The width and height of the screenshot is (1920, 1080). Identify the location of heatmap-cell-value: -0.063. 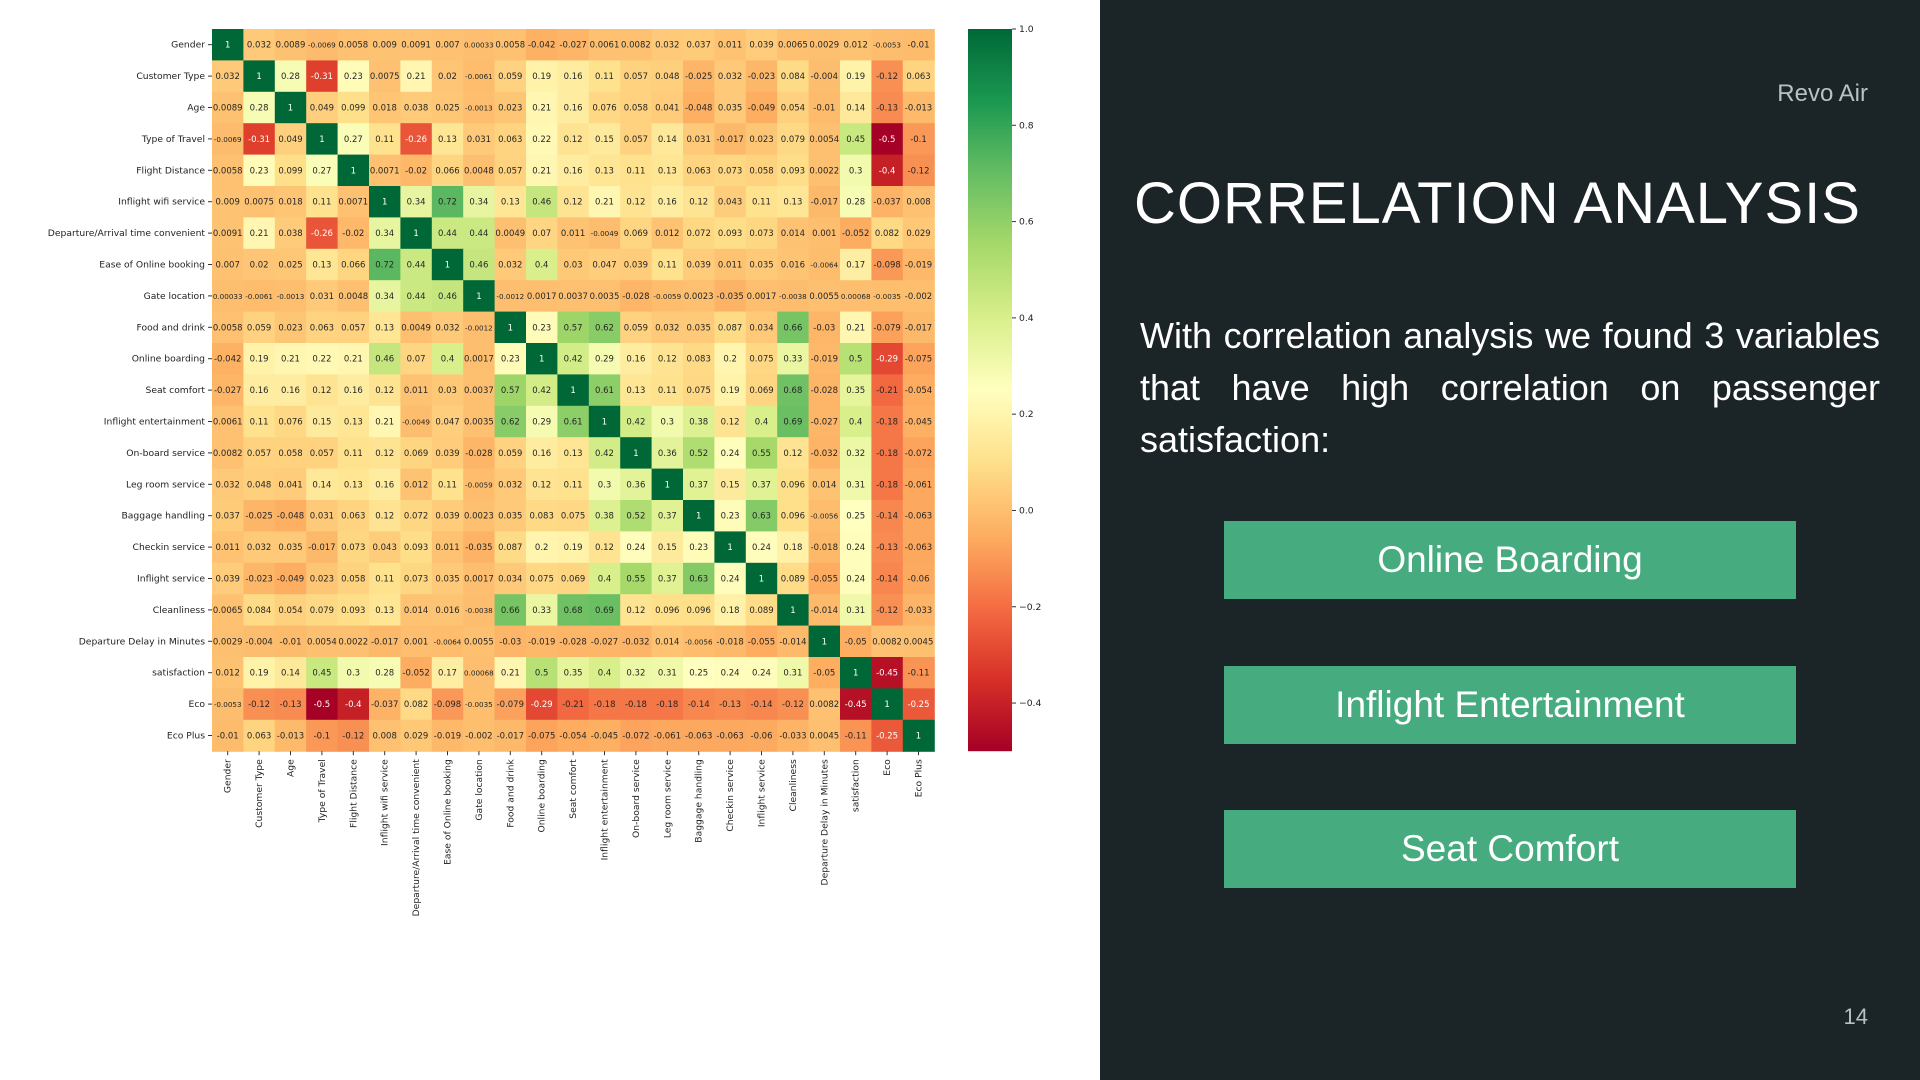
(698, 737).